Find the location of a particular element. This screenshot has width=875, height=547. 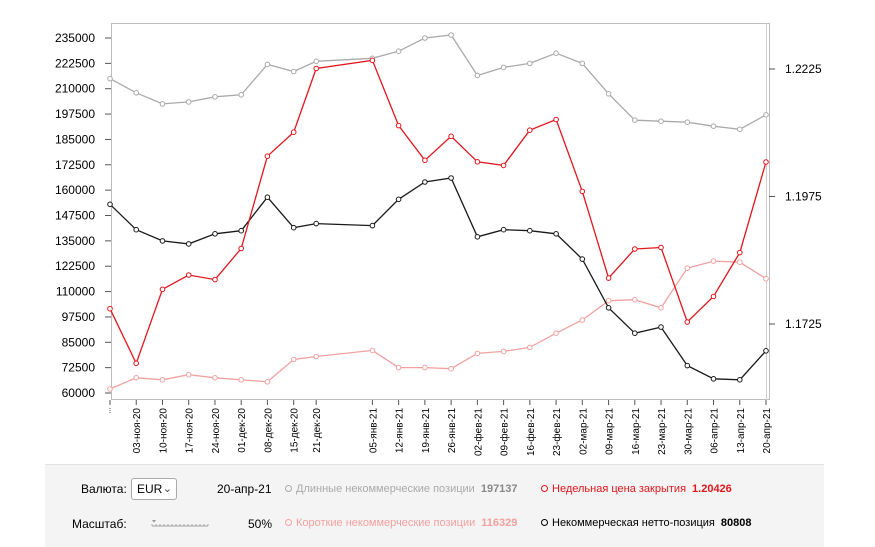

x-tick-label: 16-фев-21 is located at coordinates (531, 432).